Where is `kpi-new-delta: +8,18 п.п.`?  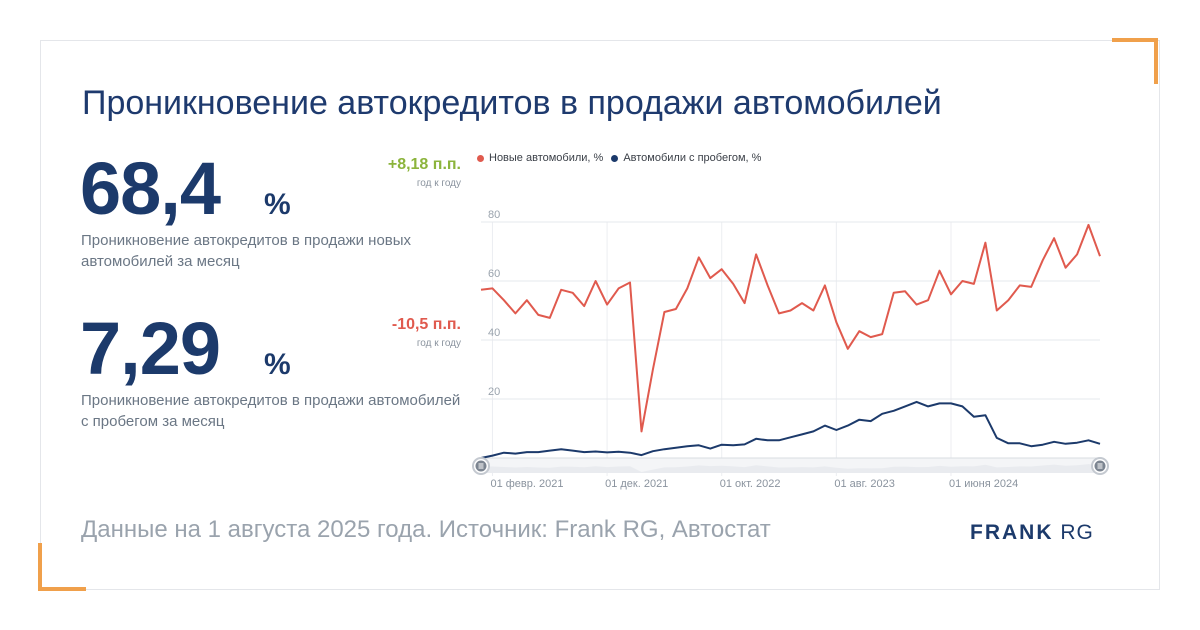
kpi-new-delta: +8,18 п.п. is located at coordinates (424, 164).